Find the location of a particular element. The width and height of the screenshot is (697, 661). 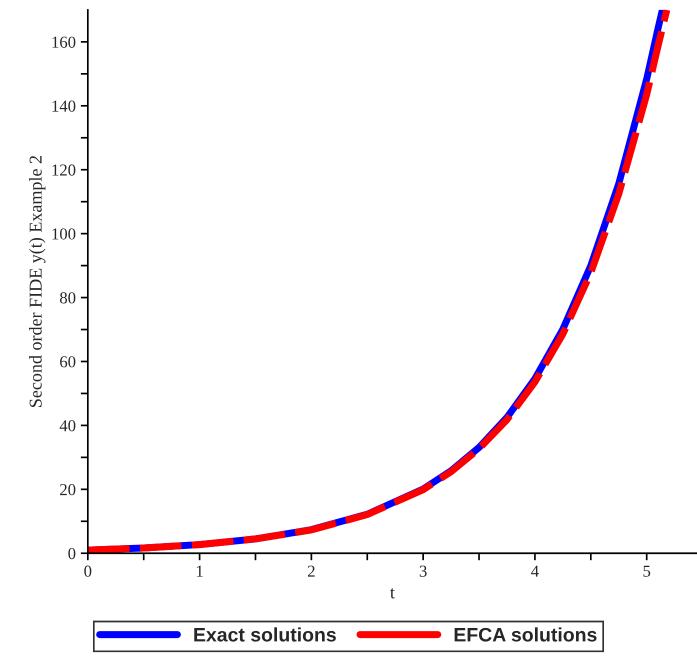

y-tick-label: 20 is located at coordinates (68, 490).